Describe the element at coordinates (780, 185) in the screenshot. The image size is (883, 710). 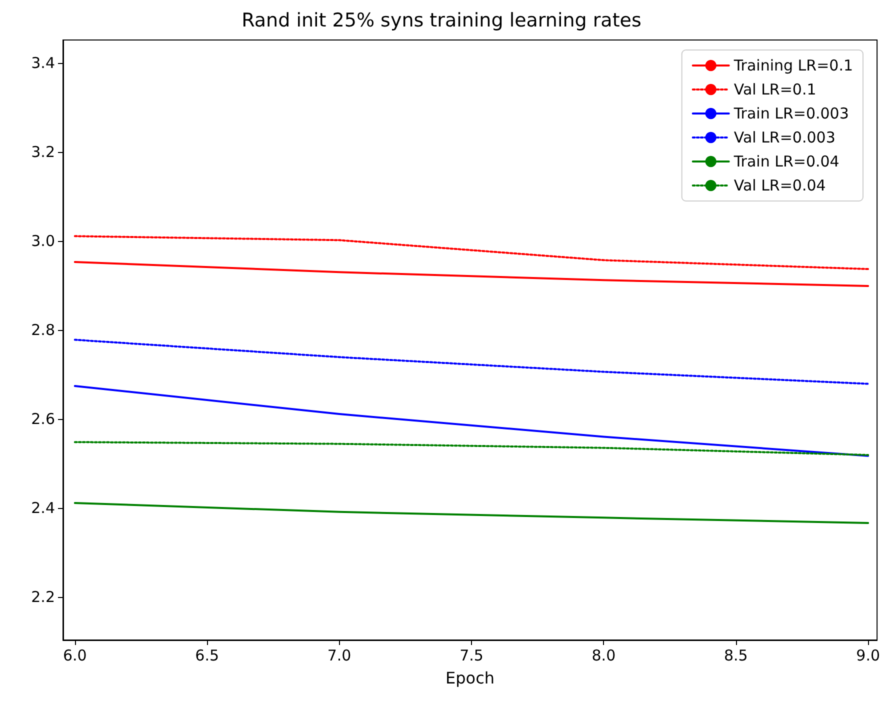
I see `legend-label: Val LR=0.04` at that location.